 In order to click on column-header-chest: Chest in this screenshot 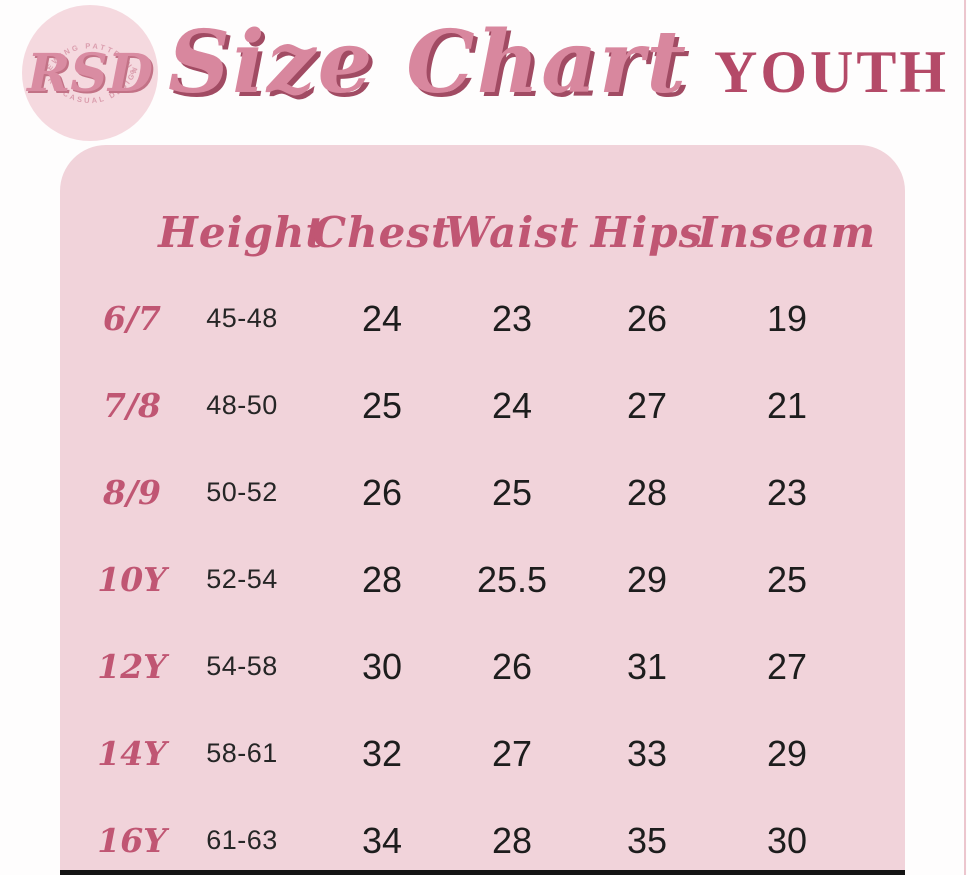, I will do `click(382, 232)`.